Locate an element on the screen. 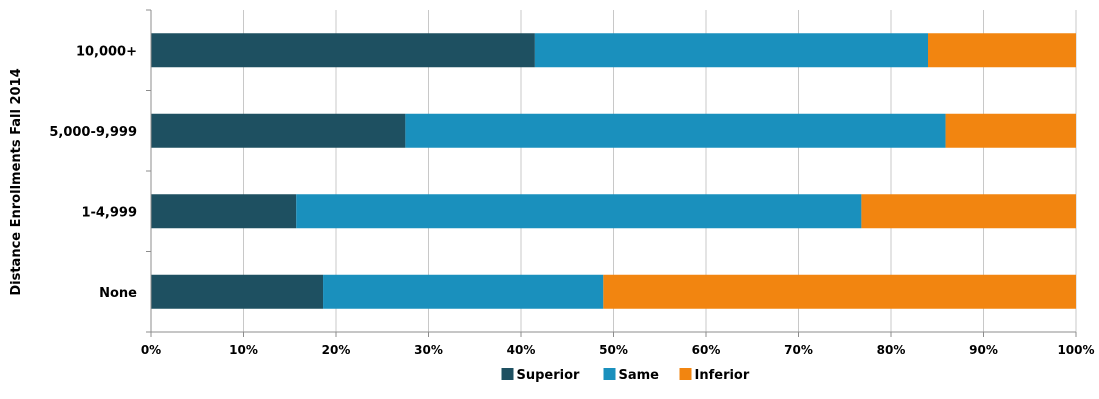 This screenshot has width=1099, height=399. y-tick-label-10-000: 10,000+ is located at coordinates (106, 51).